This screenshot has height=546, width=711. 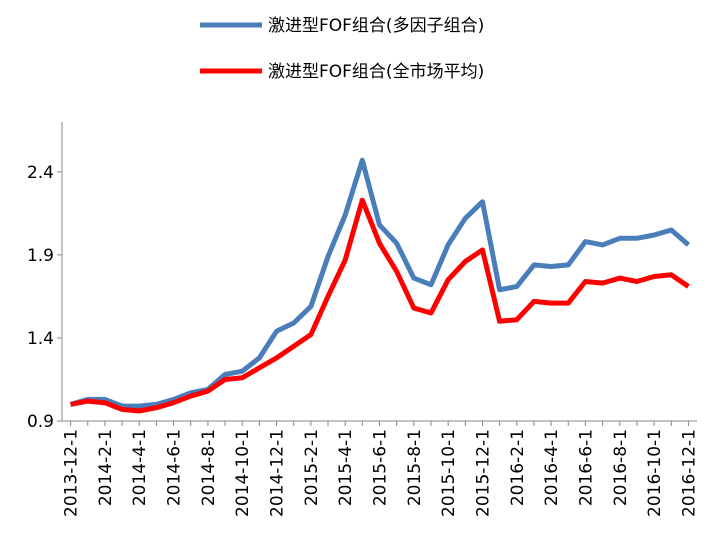 What do you see at coordinates (140, 467) in the screenshot?
I see `x-tick-label: 2014-4-1` at bounding box center [140, 467].